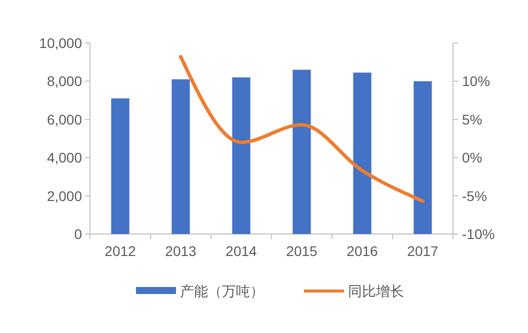  Describe the element at coordinates (376, 291) in the screenshot. I see `legend-label: 同比增长` at that location.